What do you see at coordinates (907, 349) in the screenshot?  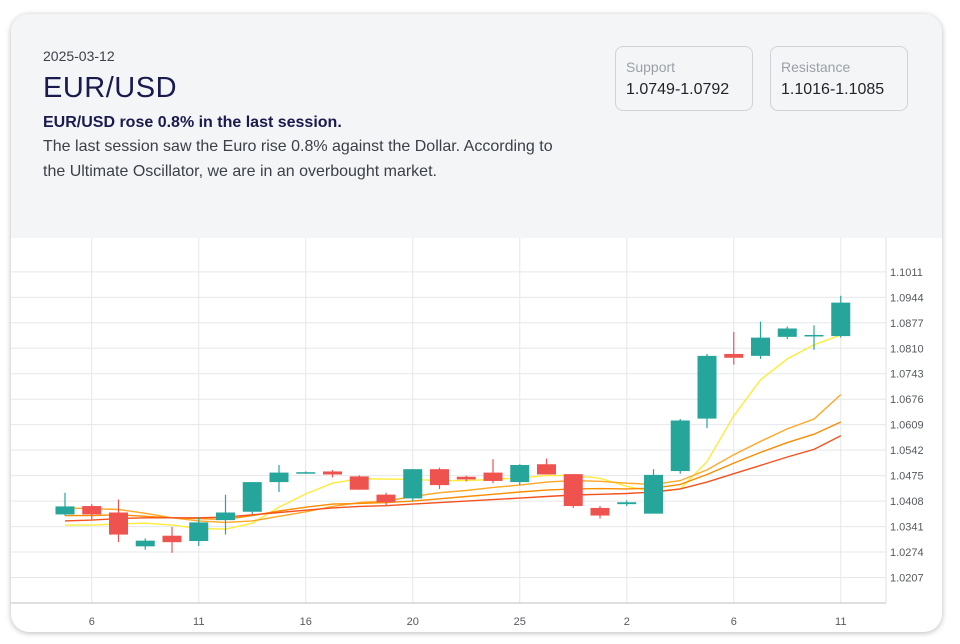 I see `y-tick-label: 1.0810` at bounding box center [907, 349].